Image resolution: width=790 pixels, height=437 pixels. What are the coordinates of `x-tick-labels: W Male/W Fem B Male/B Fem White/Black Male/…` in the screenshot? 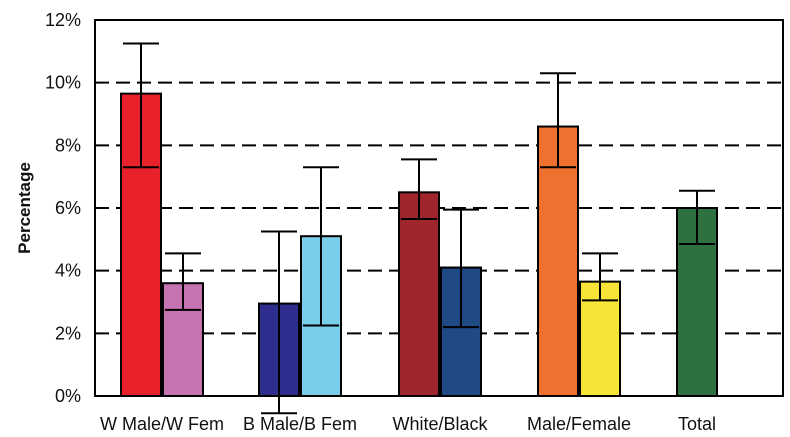 It's located at (408, 424).